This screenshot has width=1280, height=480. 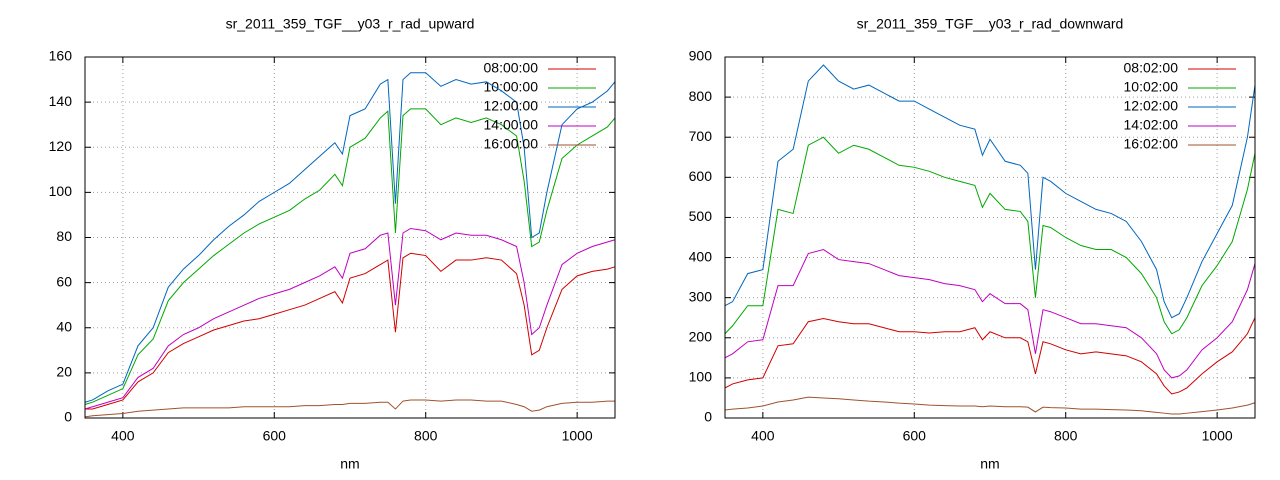 I want to click on y-tick-label: 900, so click(x=701, y=56).